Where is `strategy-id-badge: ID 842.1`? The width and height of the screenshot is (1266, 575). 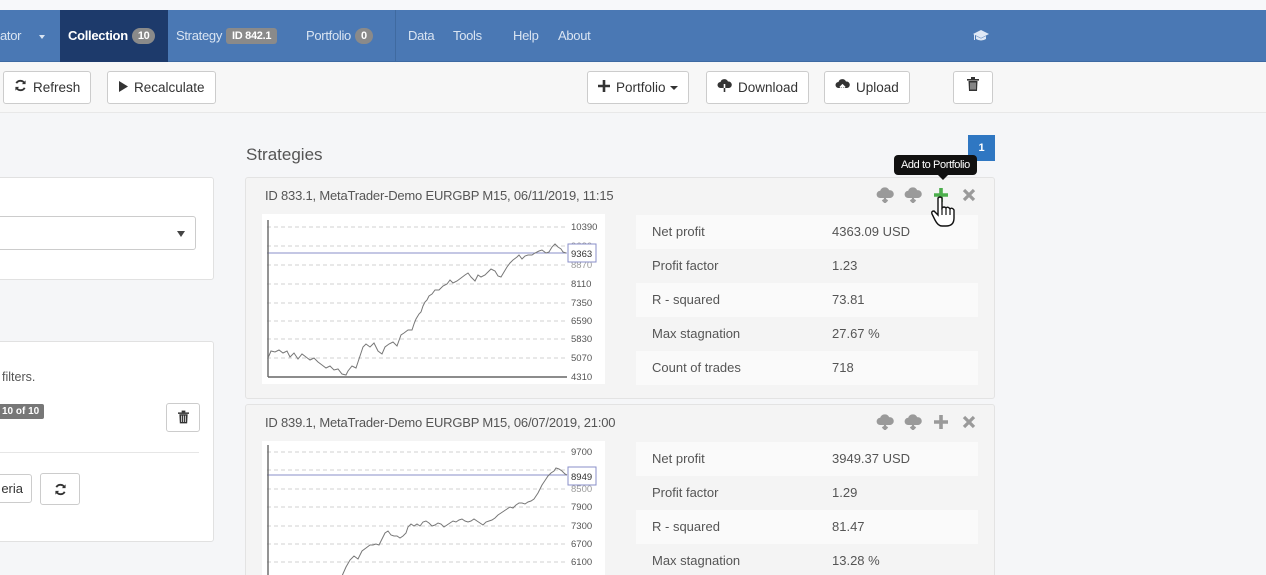 strategy-id-badge: ID 842.1 is located at coordinates (252, 36).